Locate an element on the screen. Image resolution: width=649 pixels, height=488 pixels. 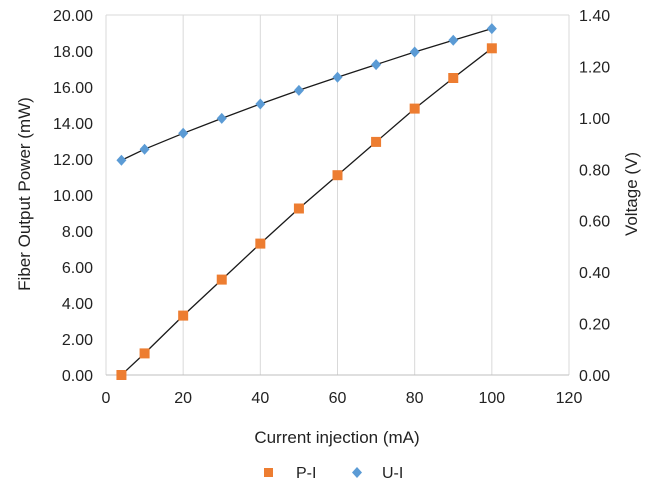
legend-label-p-i: P-I is located at coordinates (306, 473).